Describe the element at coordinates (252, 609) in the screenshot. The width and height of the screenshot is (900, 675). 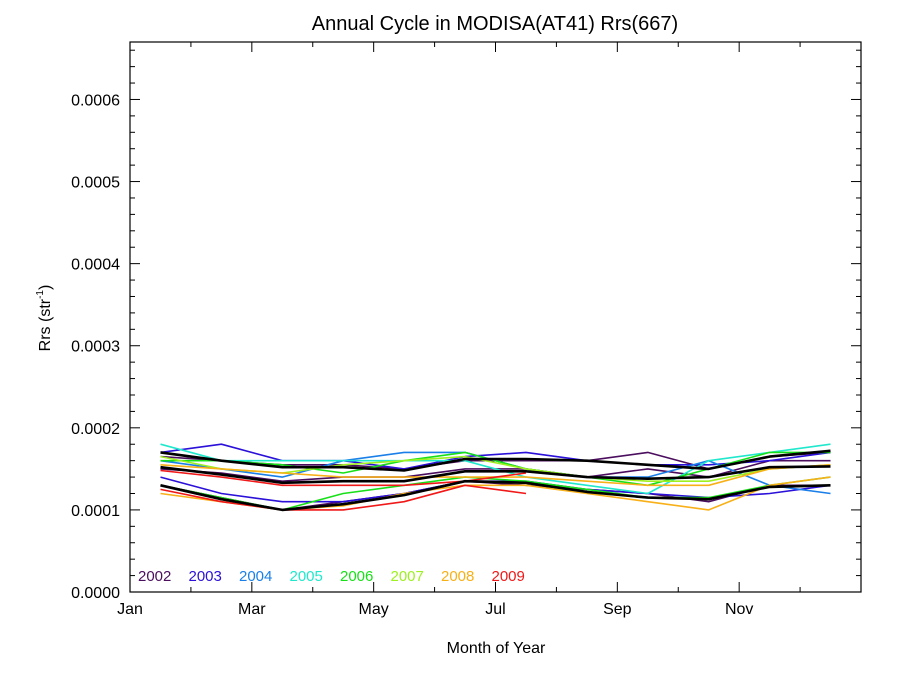
I see `x-tick-label: Mar` at that location.